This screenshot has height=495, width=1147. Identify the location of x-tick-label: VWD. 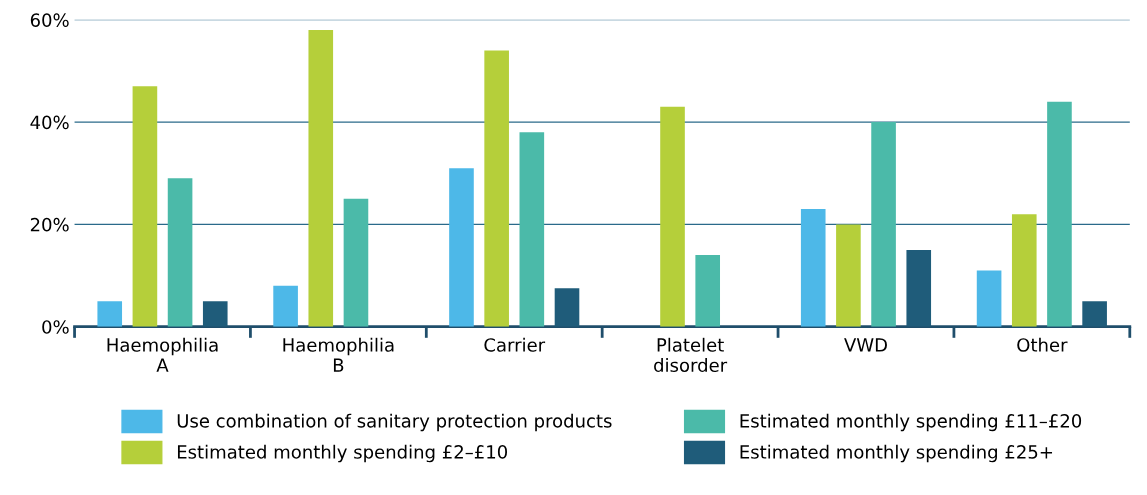
(865, 345).